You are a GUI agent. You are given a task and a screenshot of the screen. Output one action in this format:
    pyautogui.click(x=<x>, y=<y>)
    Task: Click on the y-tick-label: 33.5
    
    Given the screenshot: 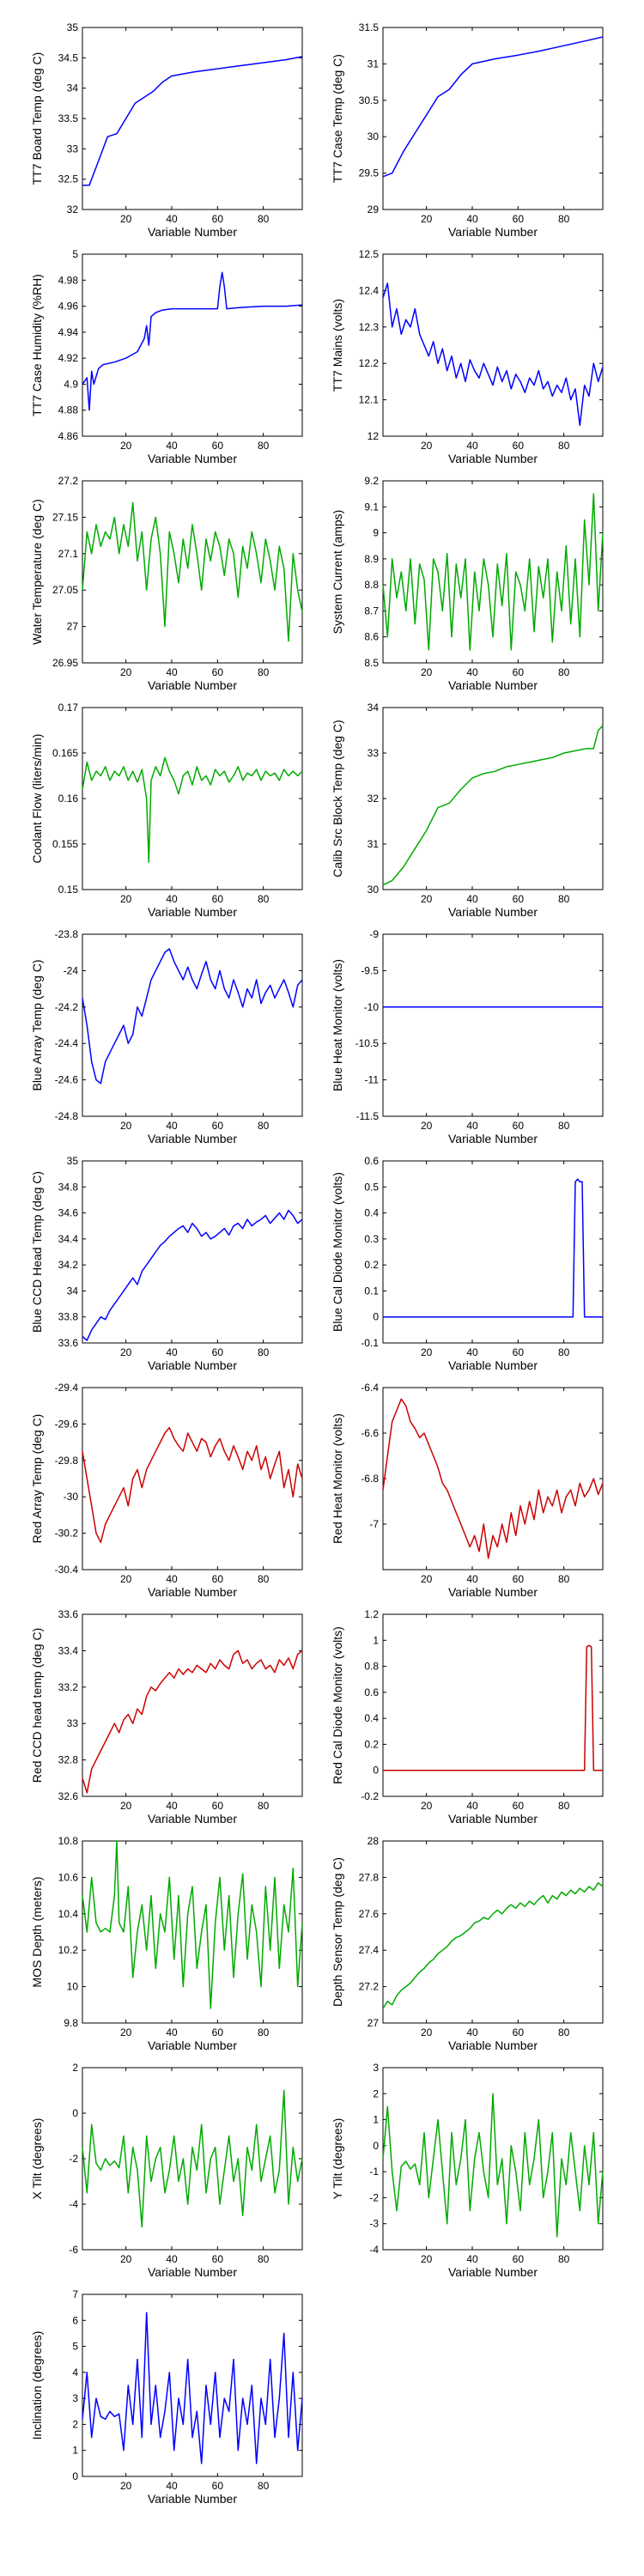 What is the action you would take?
    pyautogui.click(x=69, y=118)
    